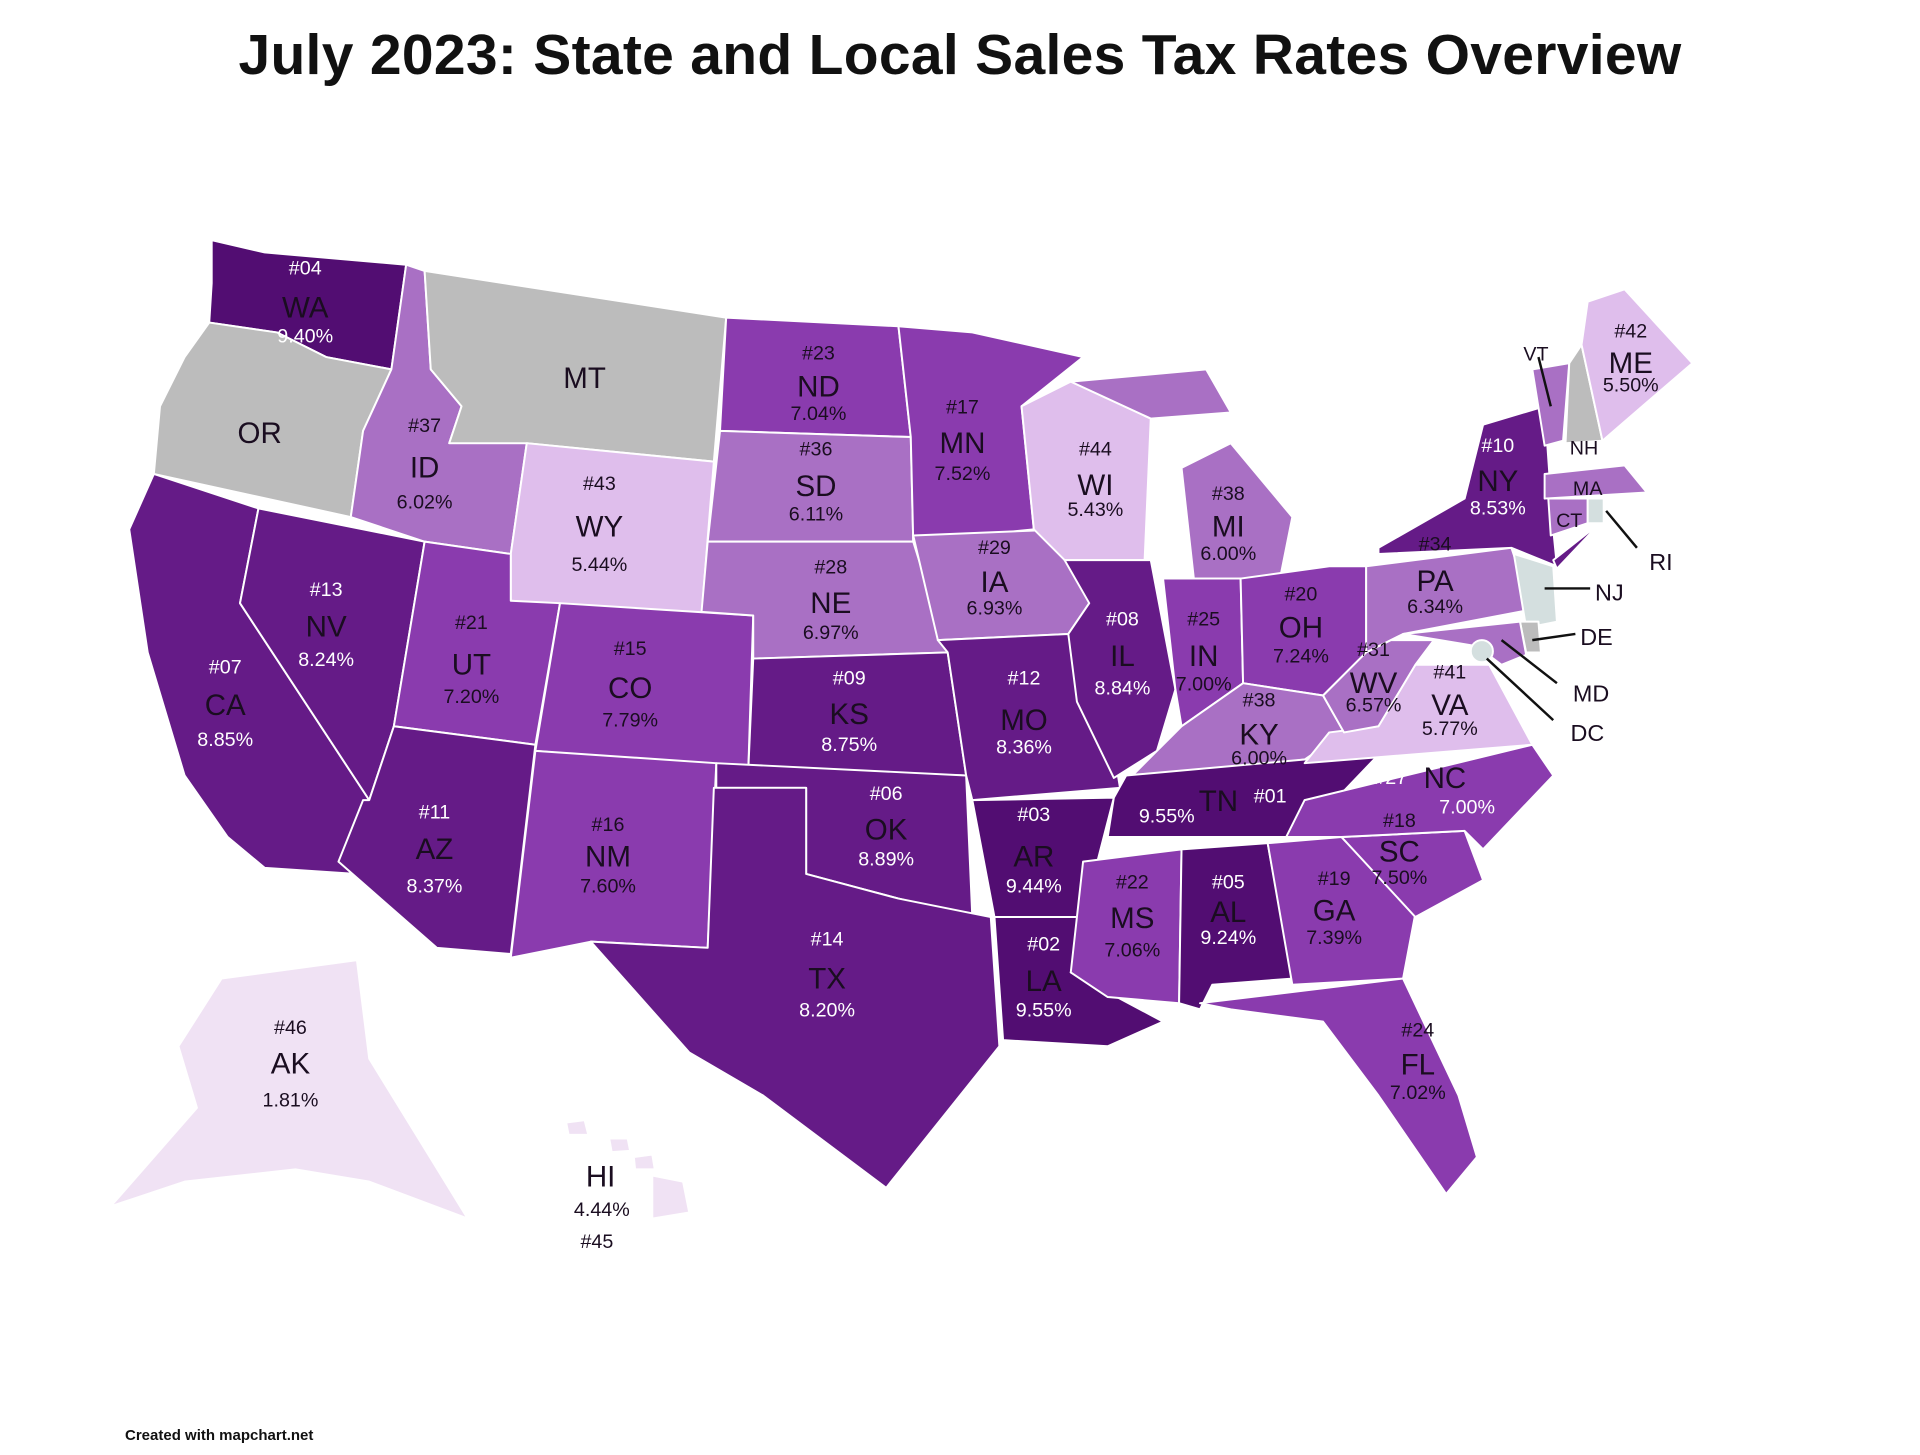  Describe the element at coordinates (1132, 950) in the screenshot. I see `state-rate-label: 7.06%` at that location.